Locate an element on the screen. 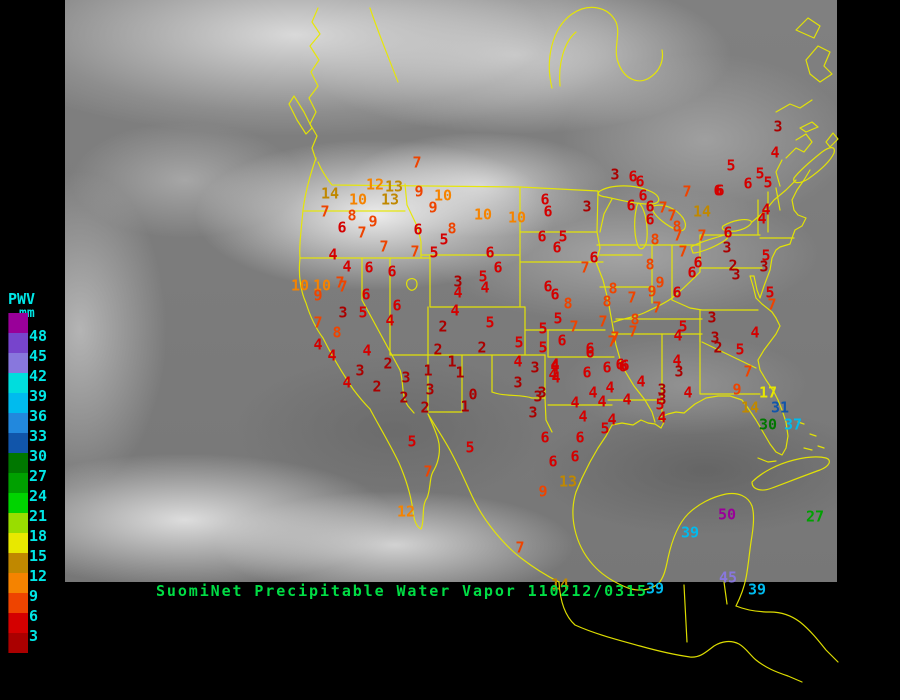 Image resolution: width=900 pixels, height=700 pixels. border-us-canada is located at coordinates (458, 176).